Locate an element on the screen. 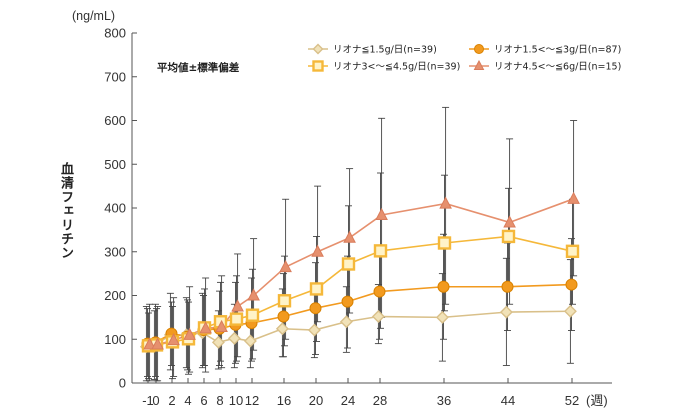 The image size is (700, 415). x-tick-label: 8 is located at coordinates (219, 400).